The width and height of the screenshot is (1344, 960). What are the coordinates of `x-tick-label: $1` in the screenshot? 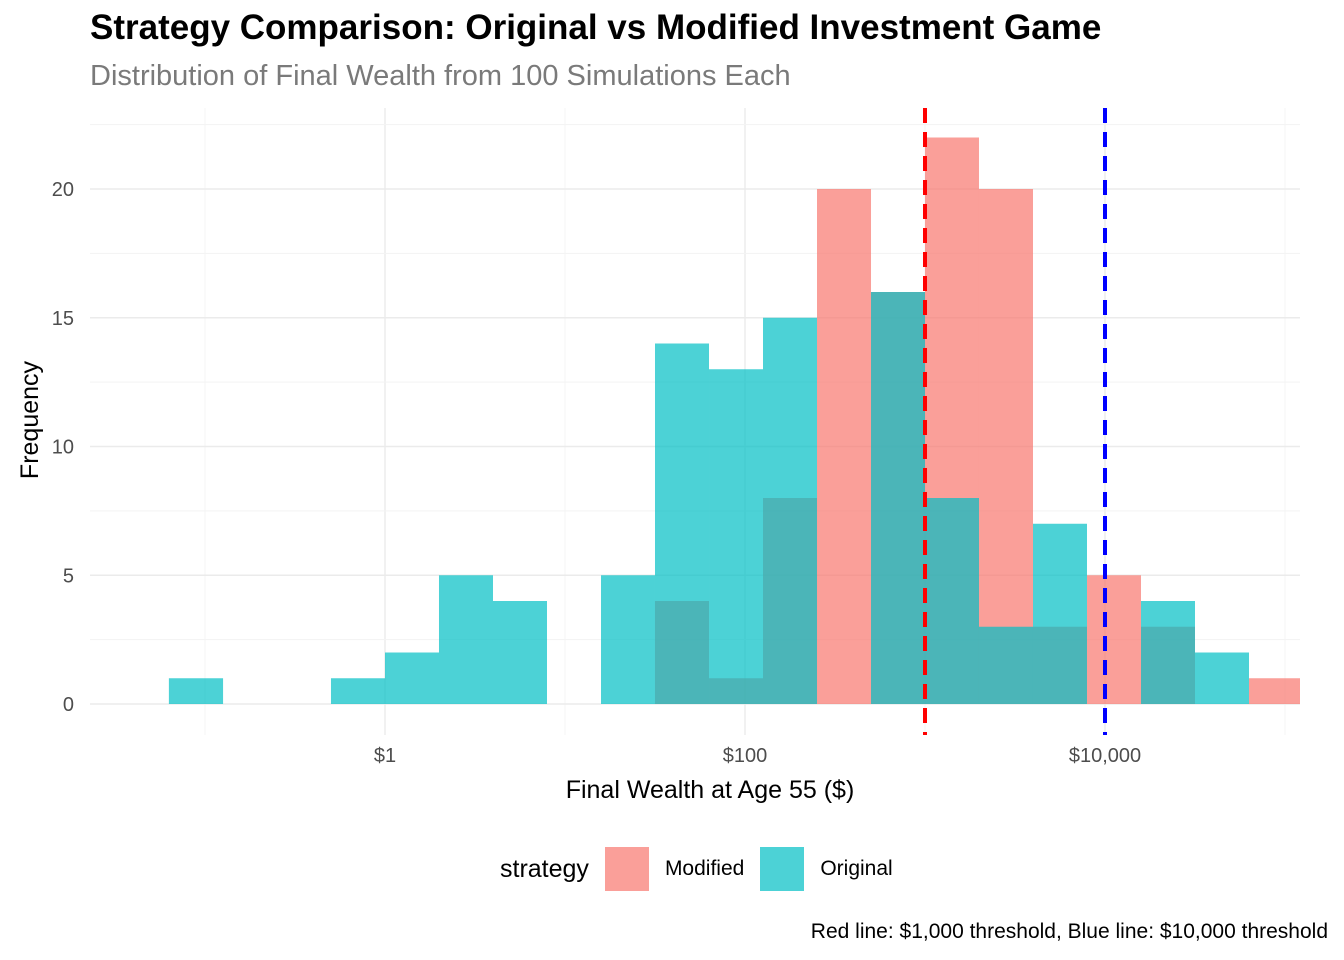 It's located at (385, 756).